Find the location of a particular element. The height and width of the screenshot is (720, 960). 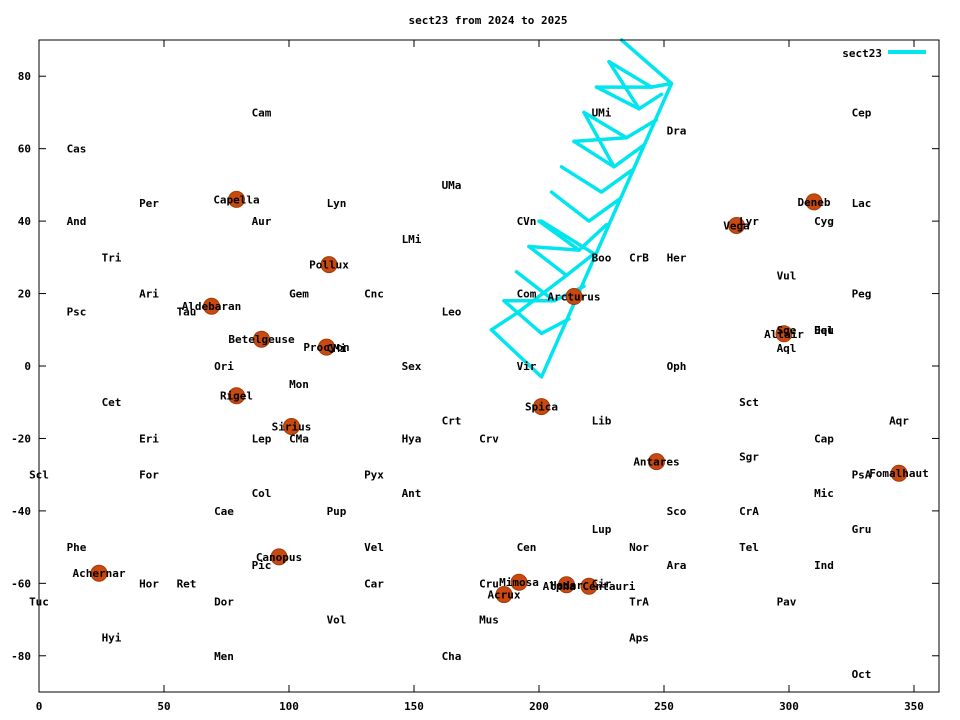

star-label: Aldebaran is located at coordinates (212, 306).